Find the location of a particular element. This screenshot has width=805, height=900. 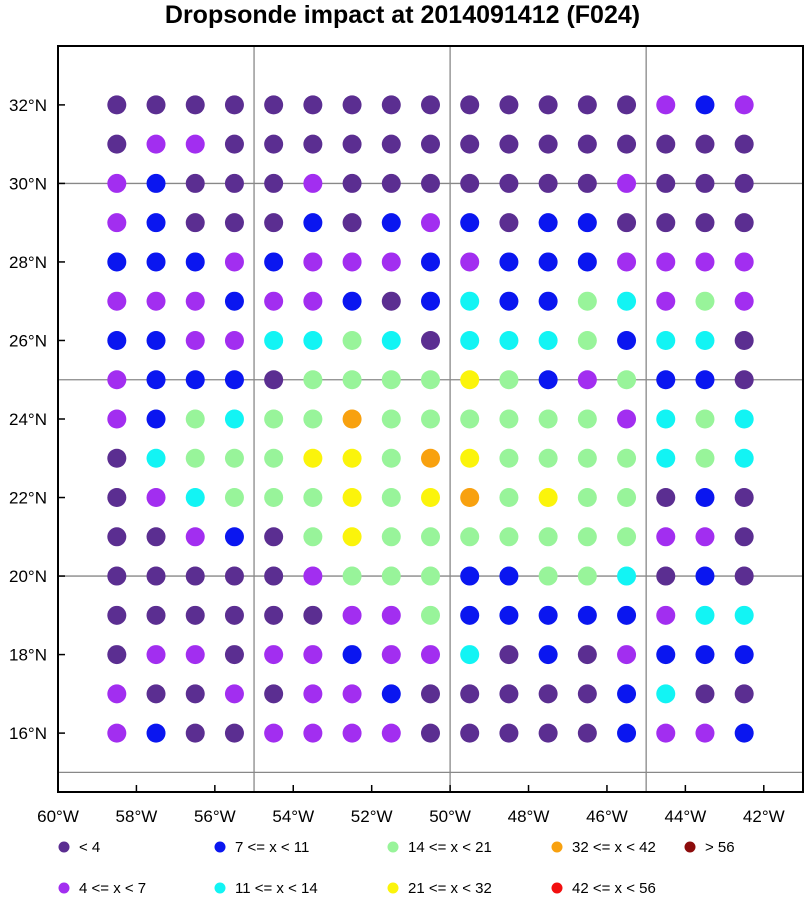

x-tick-label: 48°W is located at coordinates (529, 816).